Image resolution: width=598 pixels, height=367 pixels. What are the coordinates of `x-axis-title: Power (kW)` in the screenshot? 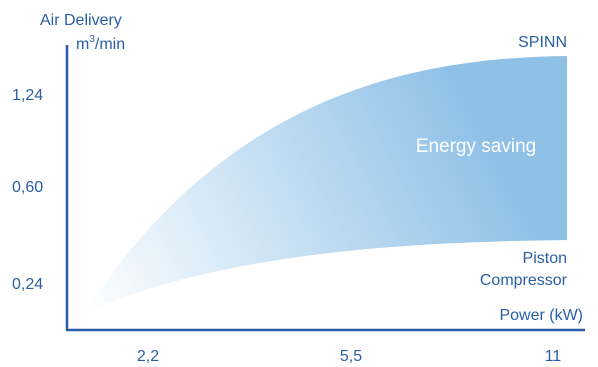 It's located at (541, 315).